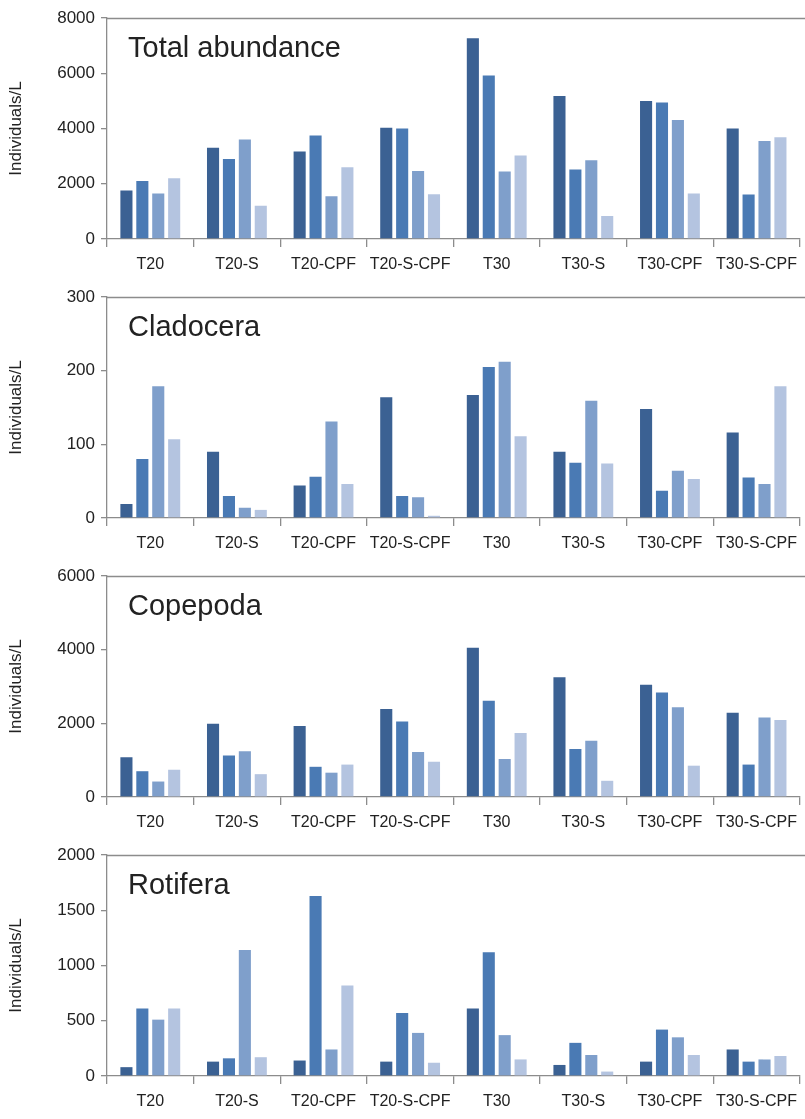  What do you see at coordinates (76, 72) in the screenshot?
I see `y-tick-label: 6000` at bounding box center [76, 72].